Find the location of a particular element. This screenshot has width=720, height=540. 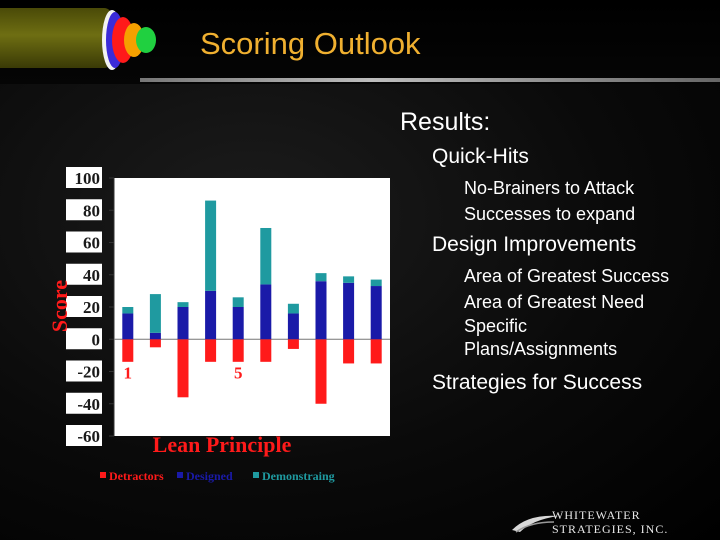

section-design-improvements: Design Improvements is located at coordinates (534, 244).